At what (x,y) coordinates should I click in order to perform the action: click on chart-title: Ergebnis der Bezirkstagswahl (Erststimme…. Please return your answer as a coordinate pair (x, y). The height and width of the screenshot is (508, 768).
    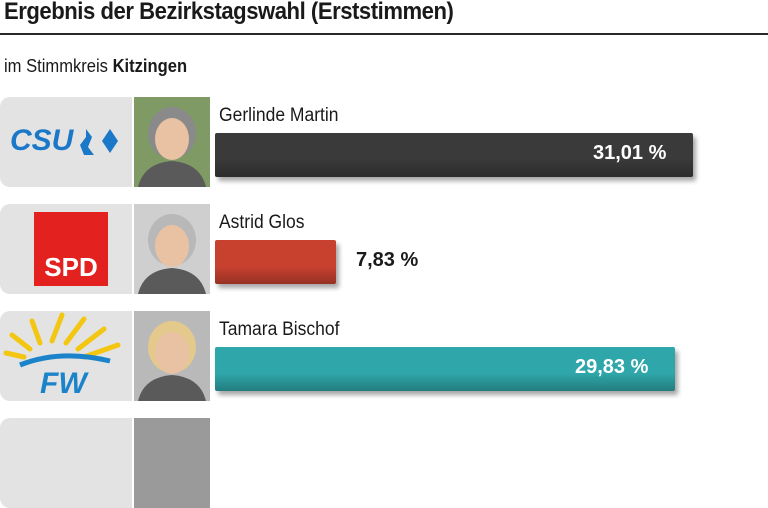
    Looking at the image, I should click on (229, 12).